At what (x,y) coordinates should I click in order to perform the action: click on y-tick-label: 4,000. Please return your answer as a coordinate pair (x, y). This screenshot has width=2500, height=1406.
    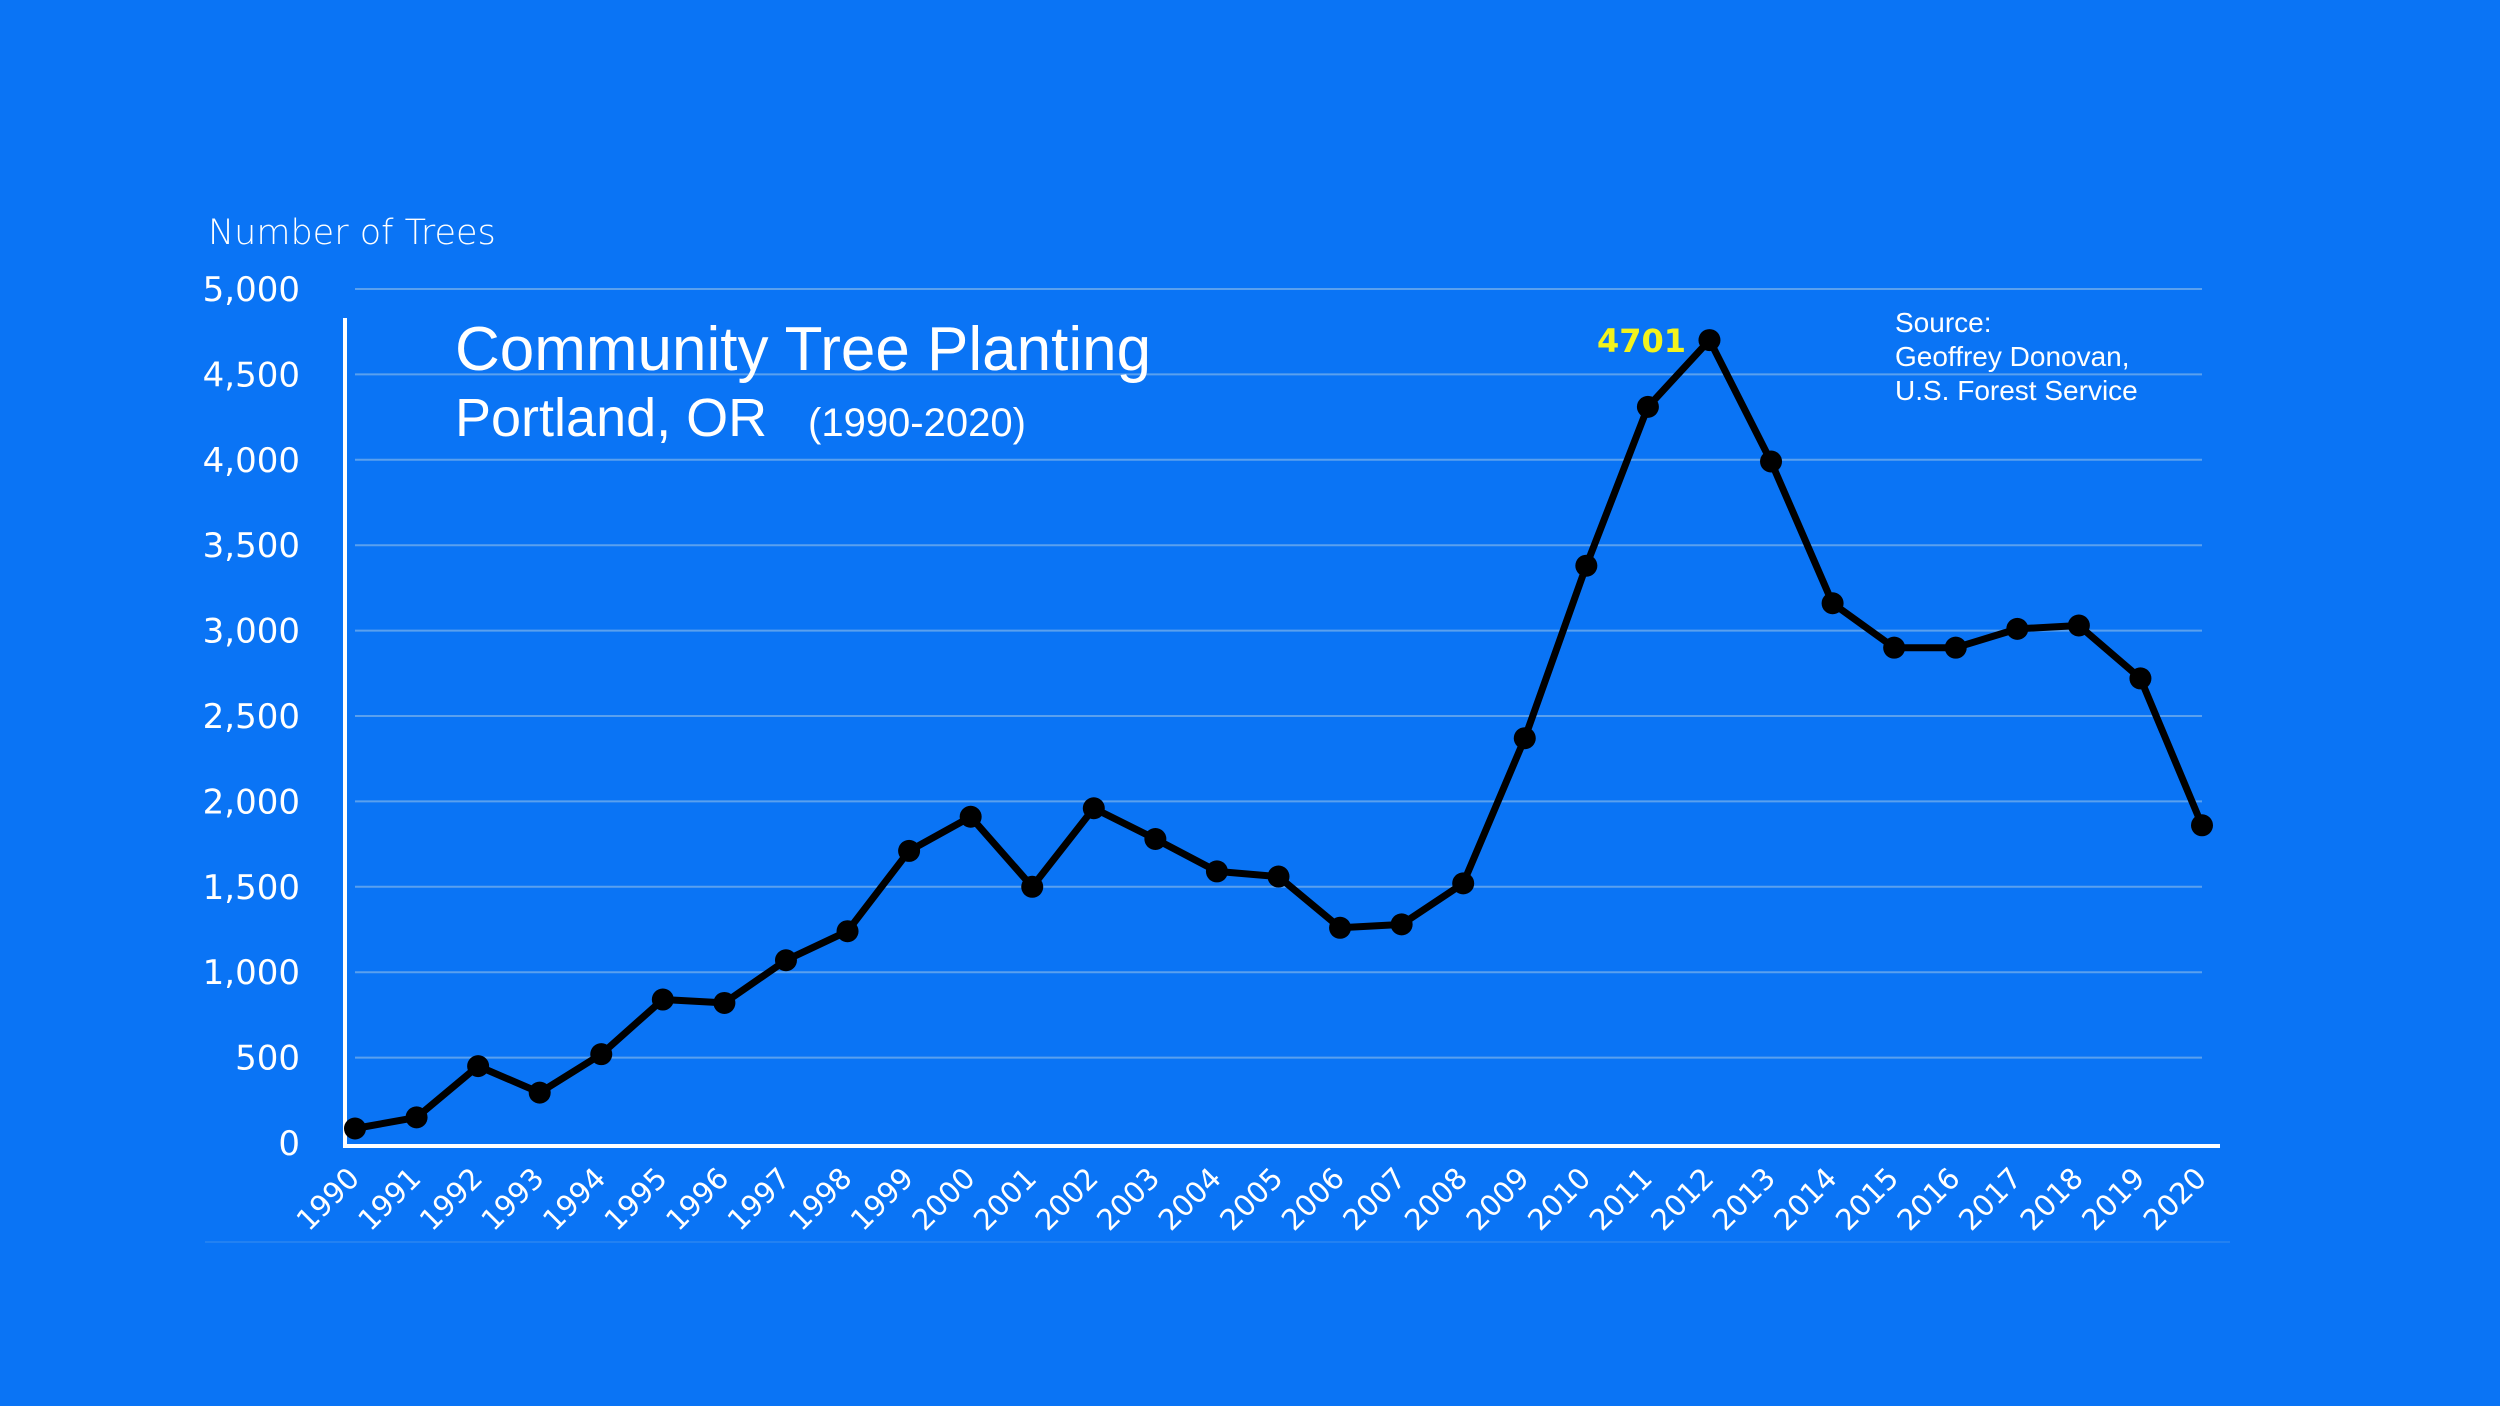
    Looking at the image, I should click on (251, 461).